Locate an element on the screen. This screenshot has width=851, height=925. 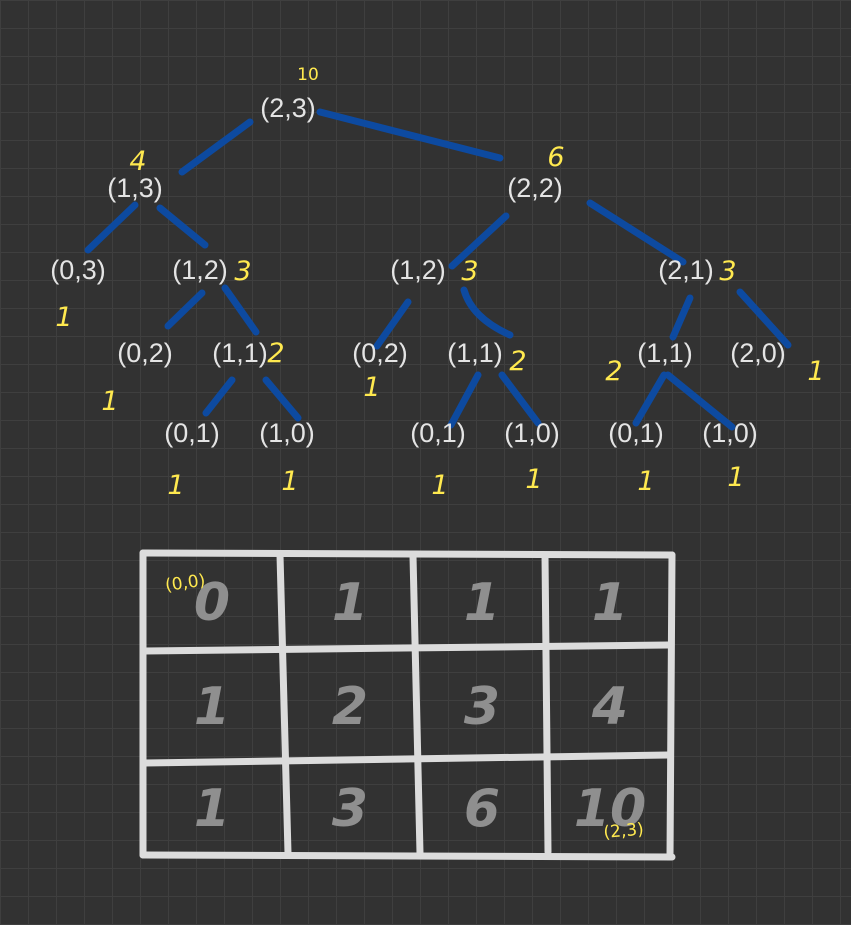
table-cell-2-3: 10 is located at coordinates (610, 809).